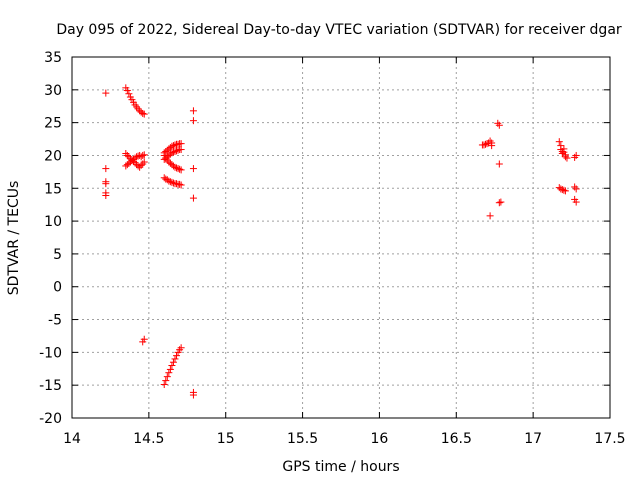  What do you see at coordinates (53, 124) in the screenshot?
I see `y-tick-label: 25` at bounding box center [53, 124].